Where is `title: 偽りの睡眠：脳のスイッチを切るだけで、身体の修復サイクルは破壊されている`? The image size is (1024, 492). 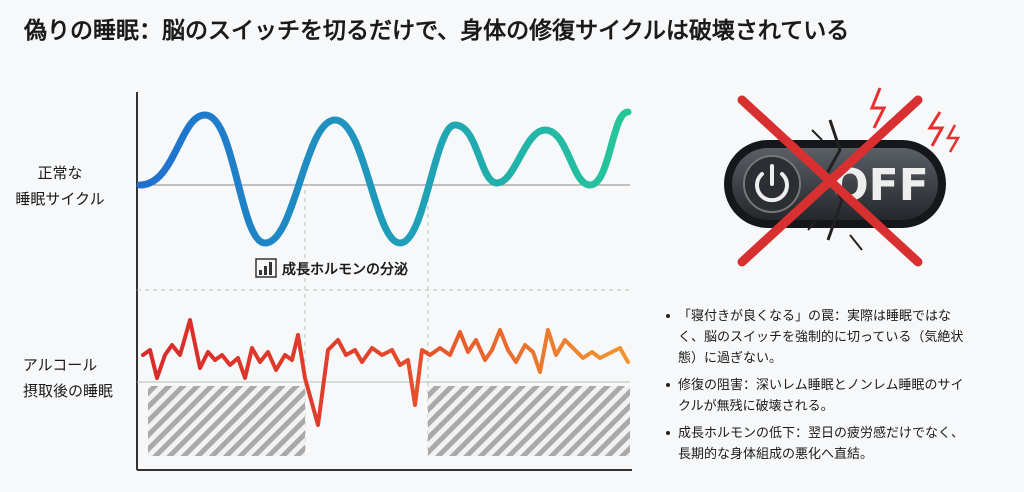
title: 偽りの睡眠：脳のスイッチを切るだけで、身体の修復サイクルは破壊されている is located at coordinates (436, 30).